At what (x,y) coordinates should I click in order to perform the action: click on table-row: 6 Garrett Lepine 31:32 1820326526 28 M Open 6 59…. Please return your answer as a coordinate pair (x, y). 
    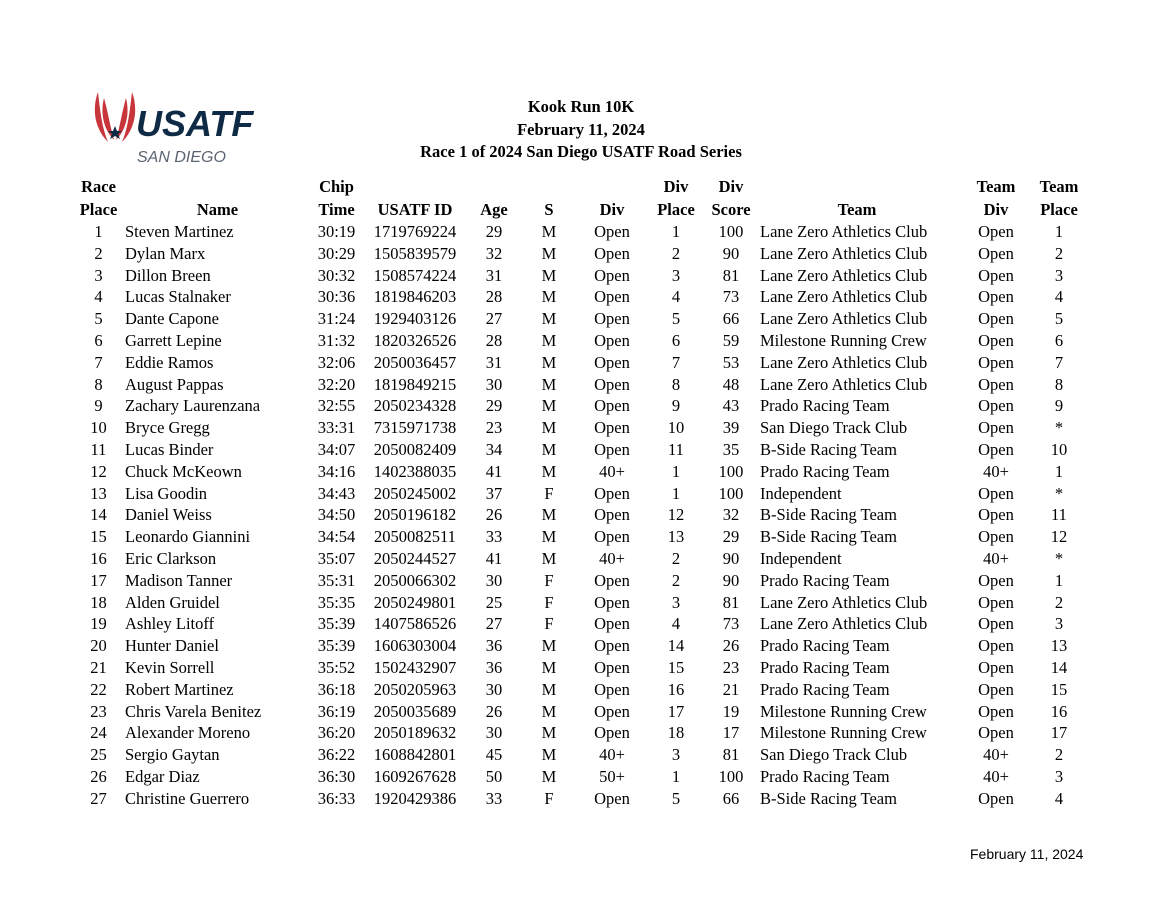
    Looking at the image, I should click on (580, 341).